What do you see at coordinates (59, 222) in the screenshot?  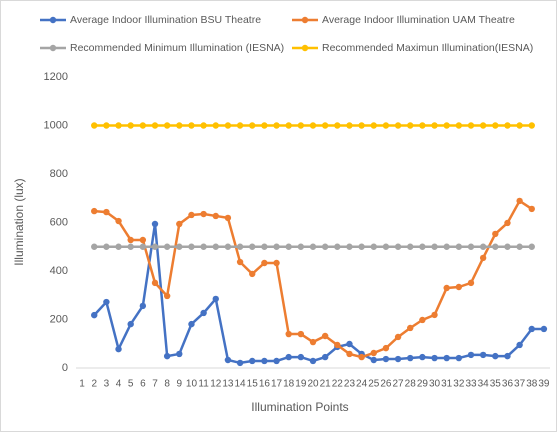 I see `y-tick-label: 600` at bounding box center [59, 222].